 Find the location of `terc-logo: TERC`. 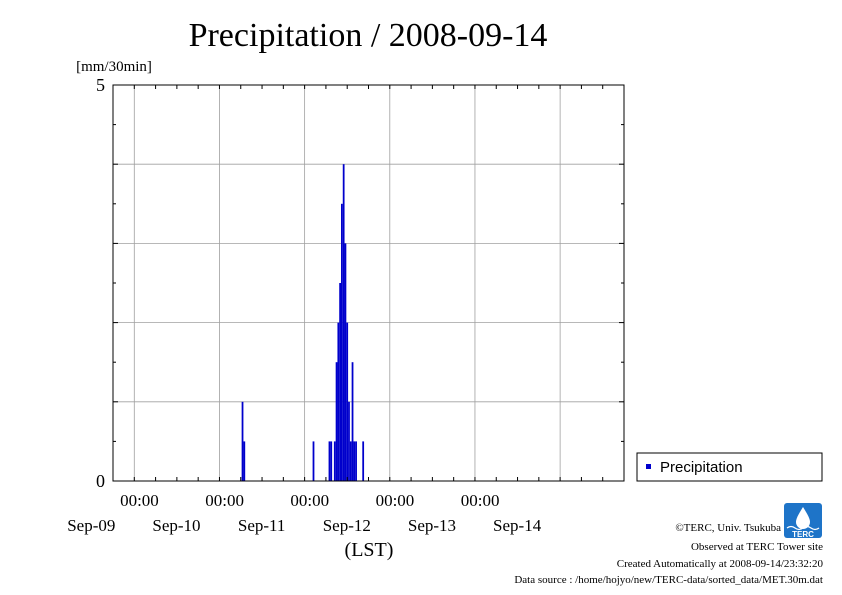

terc-logo: TERC is located at coordinates (803, 521).